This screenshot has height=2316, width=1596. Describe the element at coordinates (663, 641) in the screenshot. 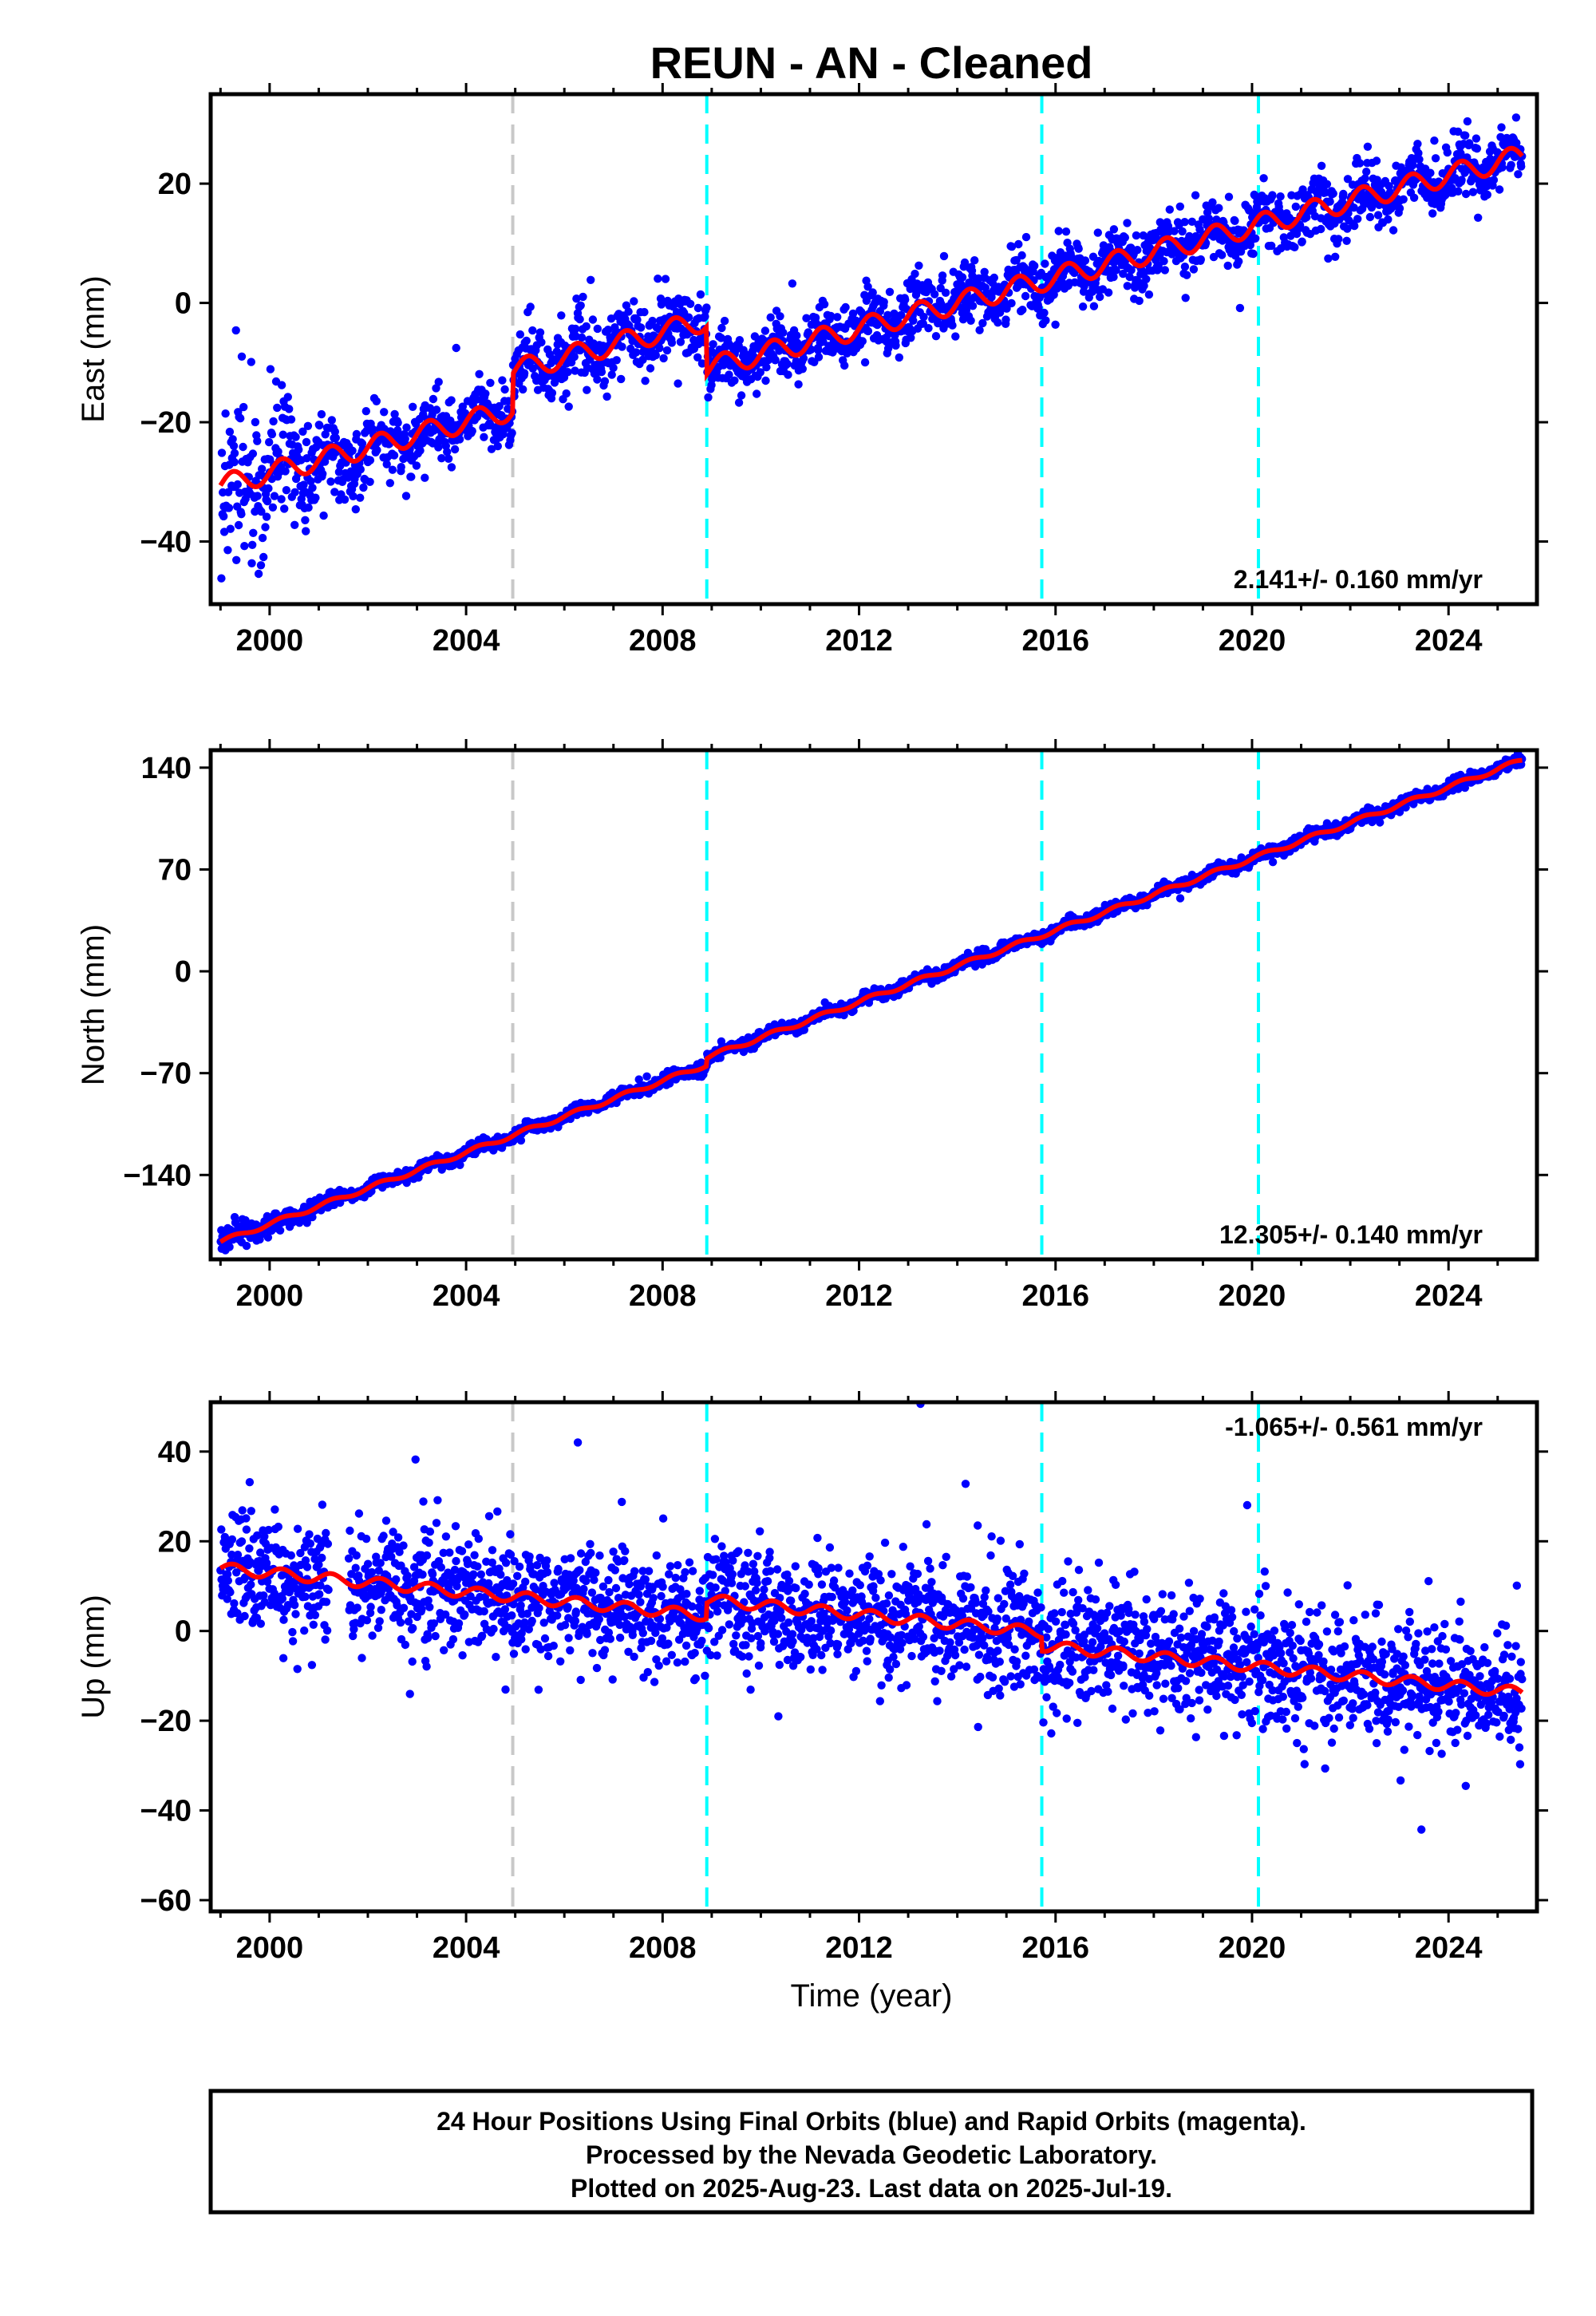

I see `x-tick-label: 2008` at that location.